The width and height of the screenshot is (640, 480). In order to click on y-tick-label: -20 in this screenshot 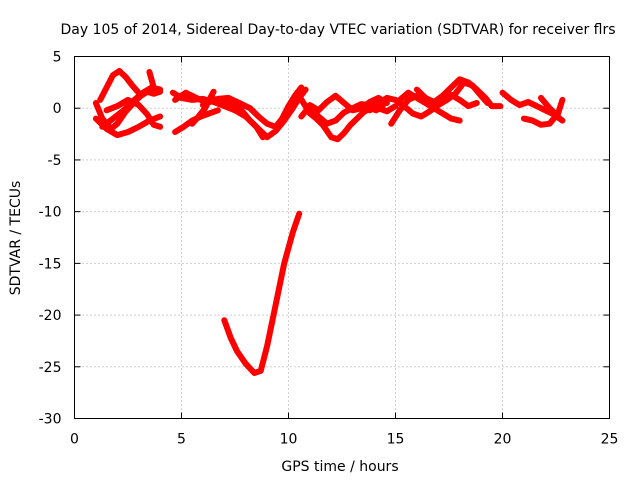, I will do `click(50, 316)`.